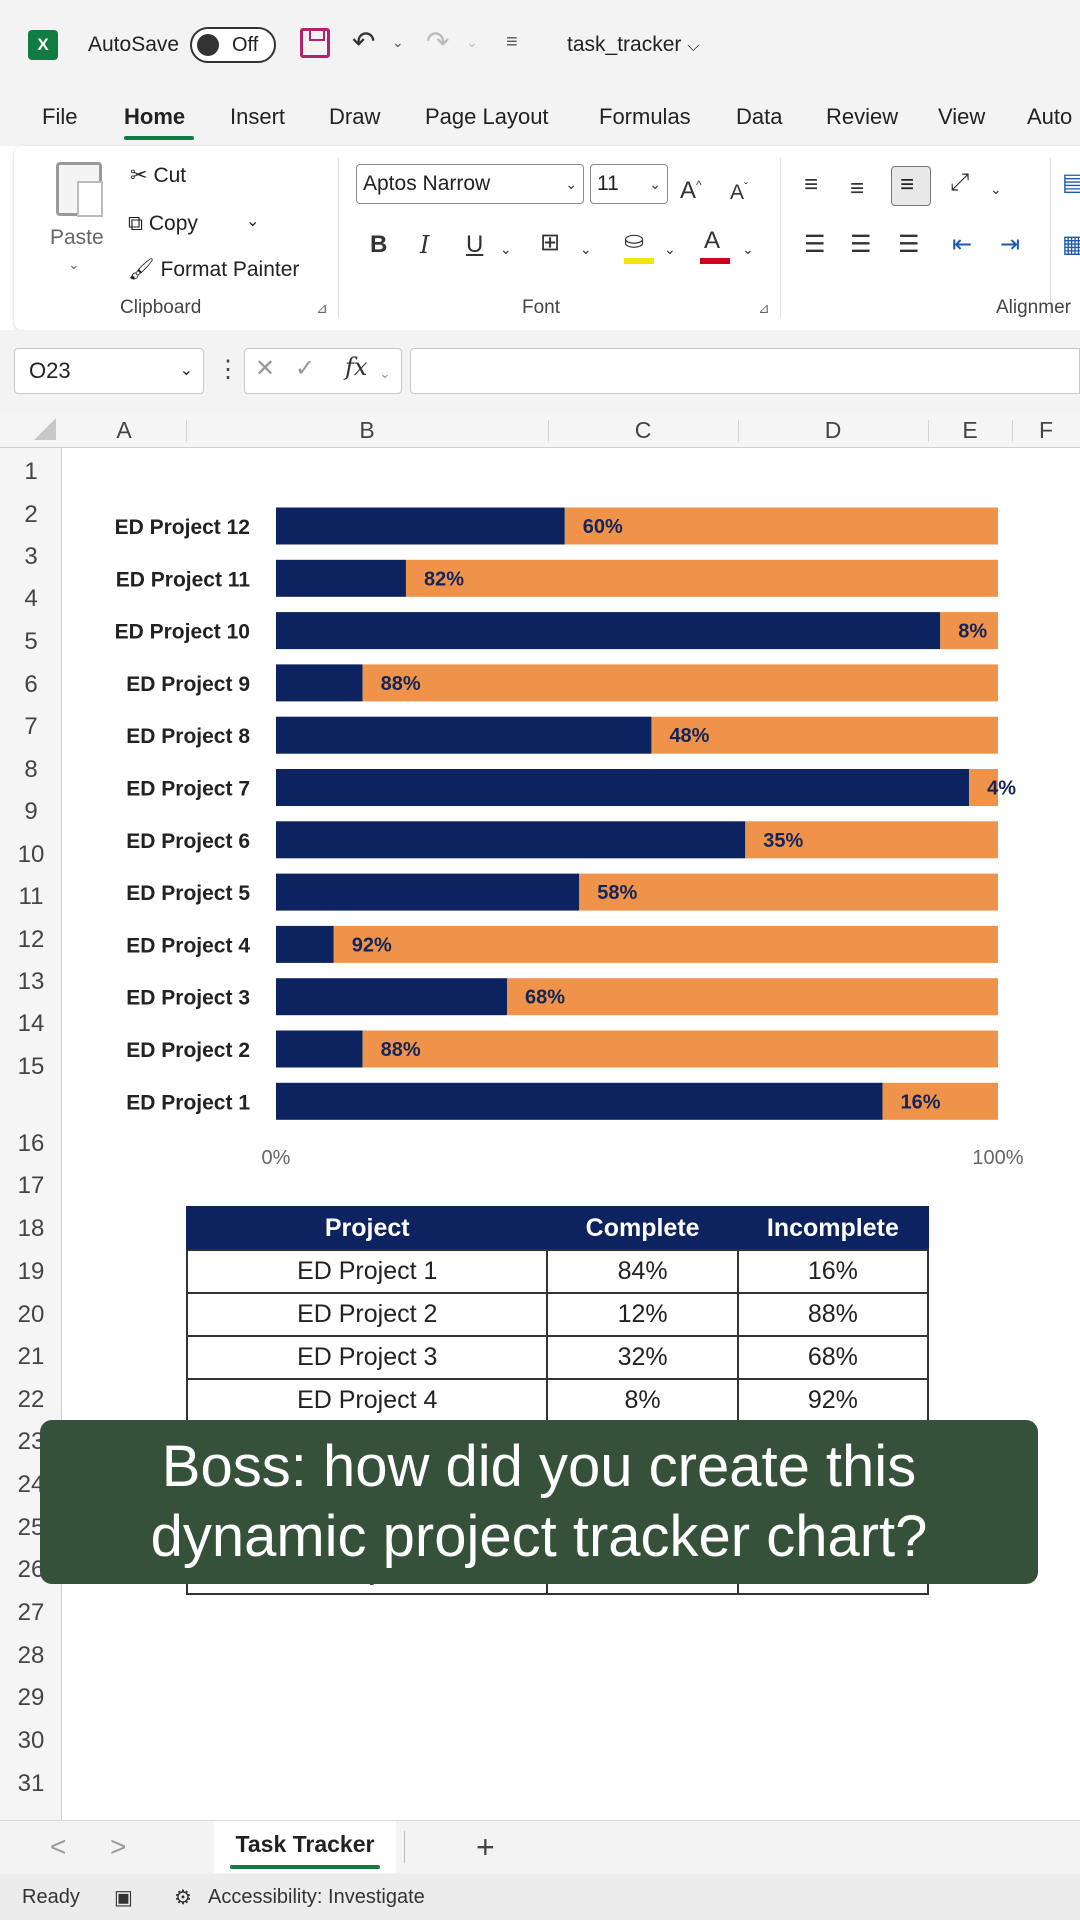  Describe the element at coordinates (322, 308) in the screenshot. I see `clipboard-launcher-icon: ⊿` at that location.